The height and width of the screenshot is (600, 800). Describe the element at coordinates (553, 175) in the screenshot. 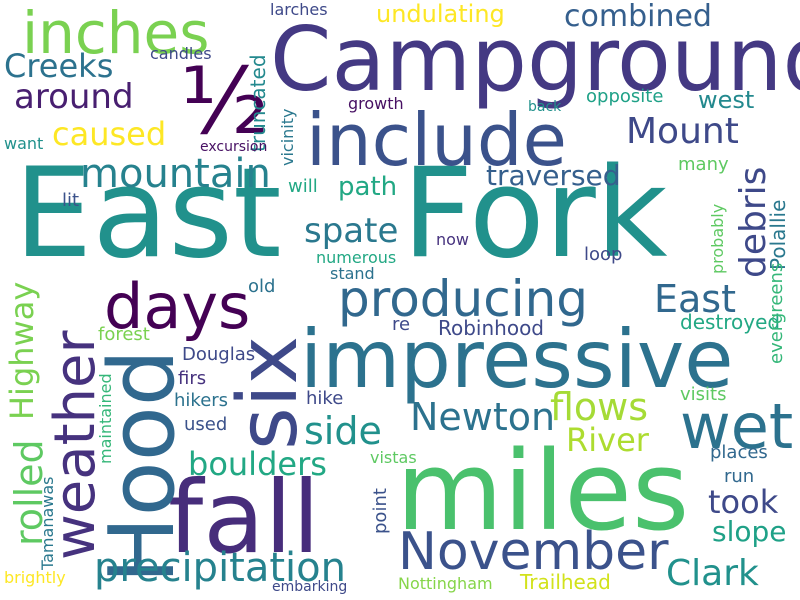

I see `word-traversed: traversed` at that location.